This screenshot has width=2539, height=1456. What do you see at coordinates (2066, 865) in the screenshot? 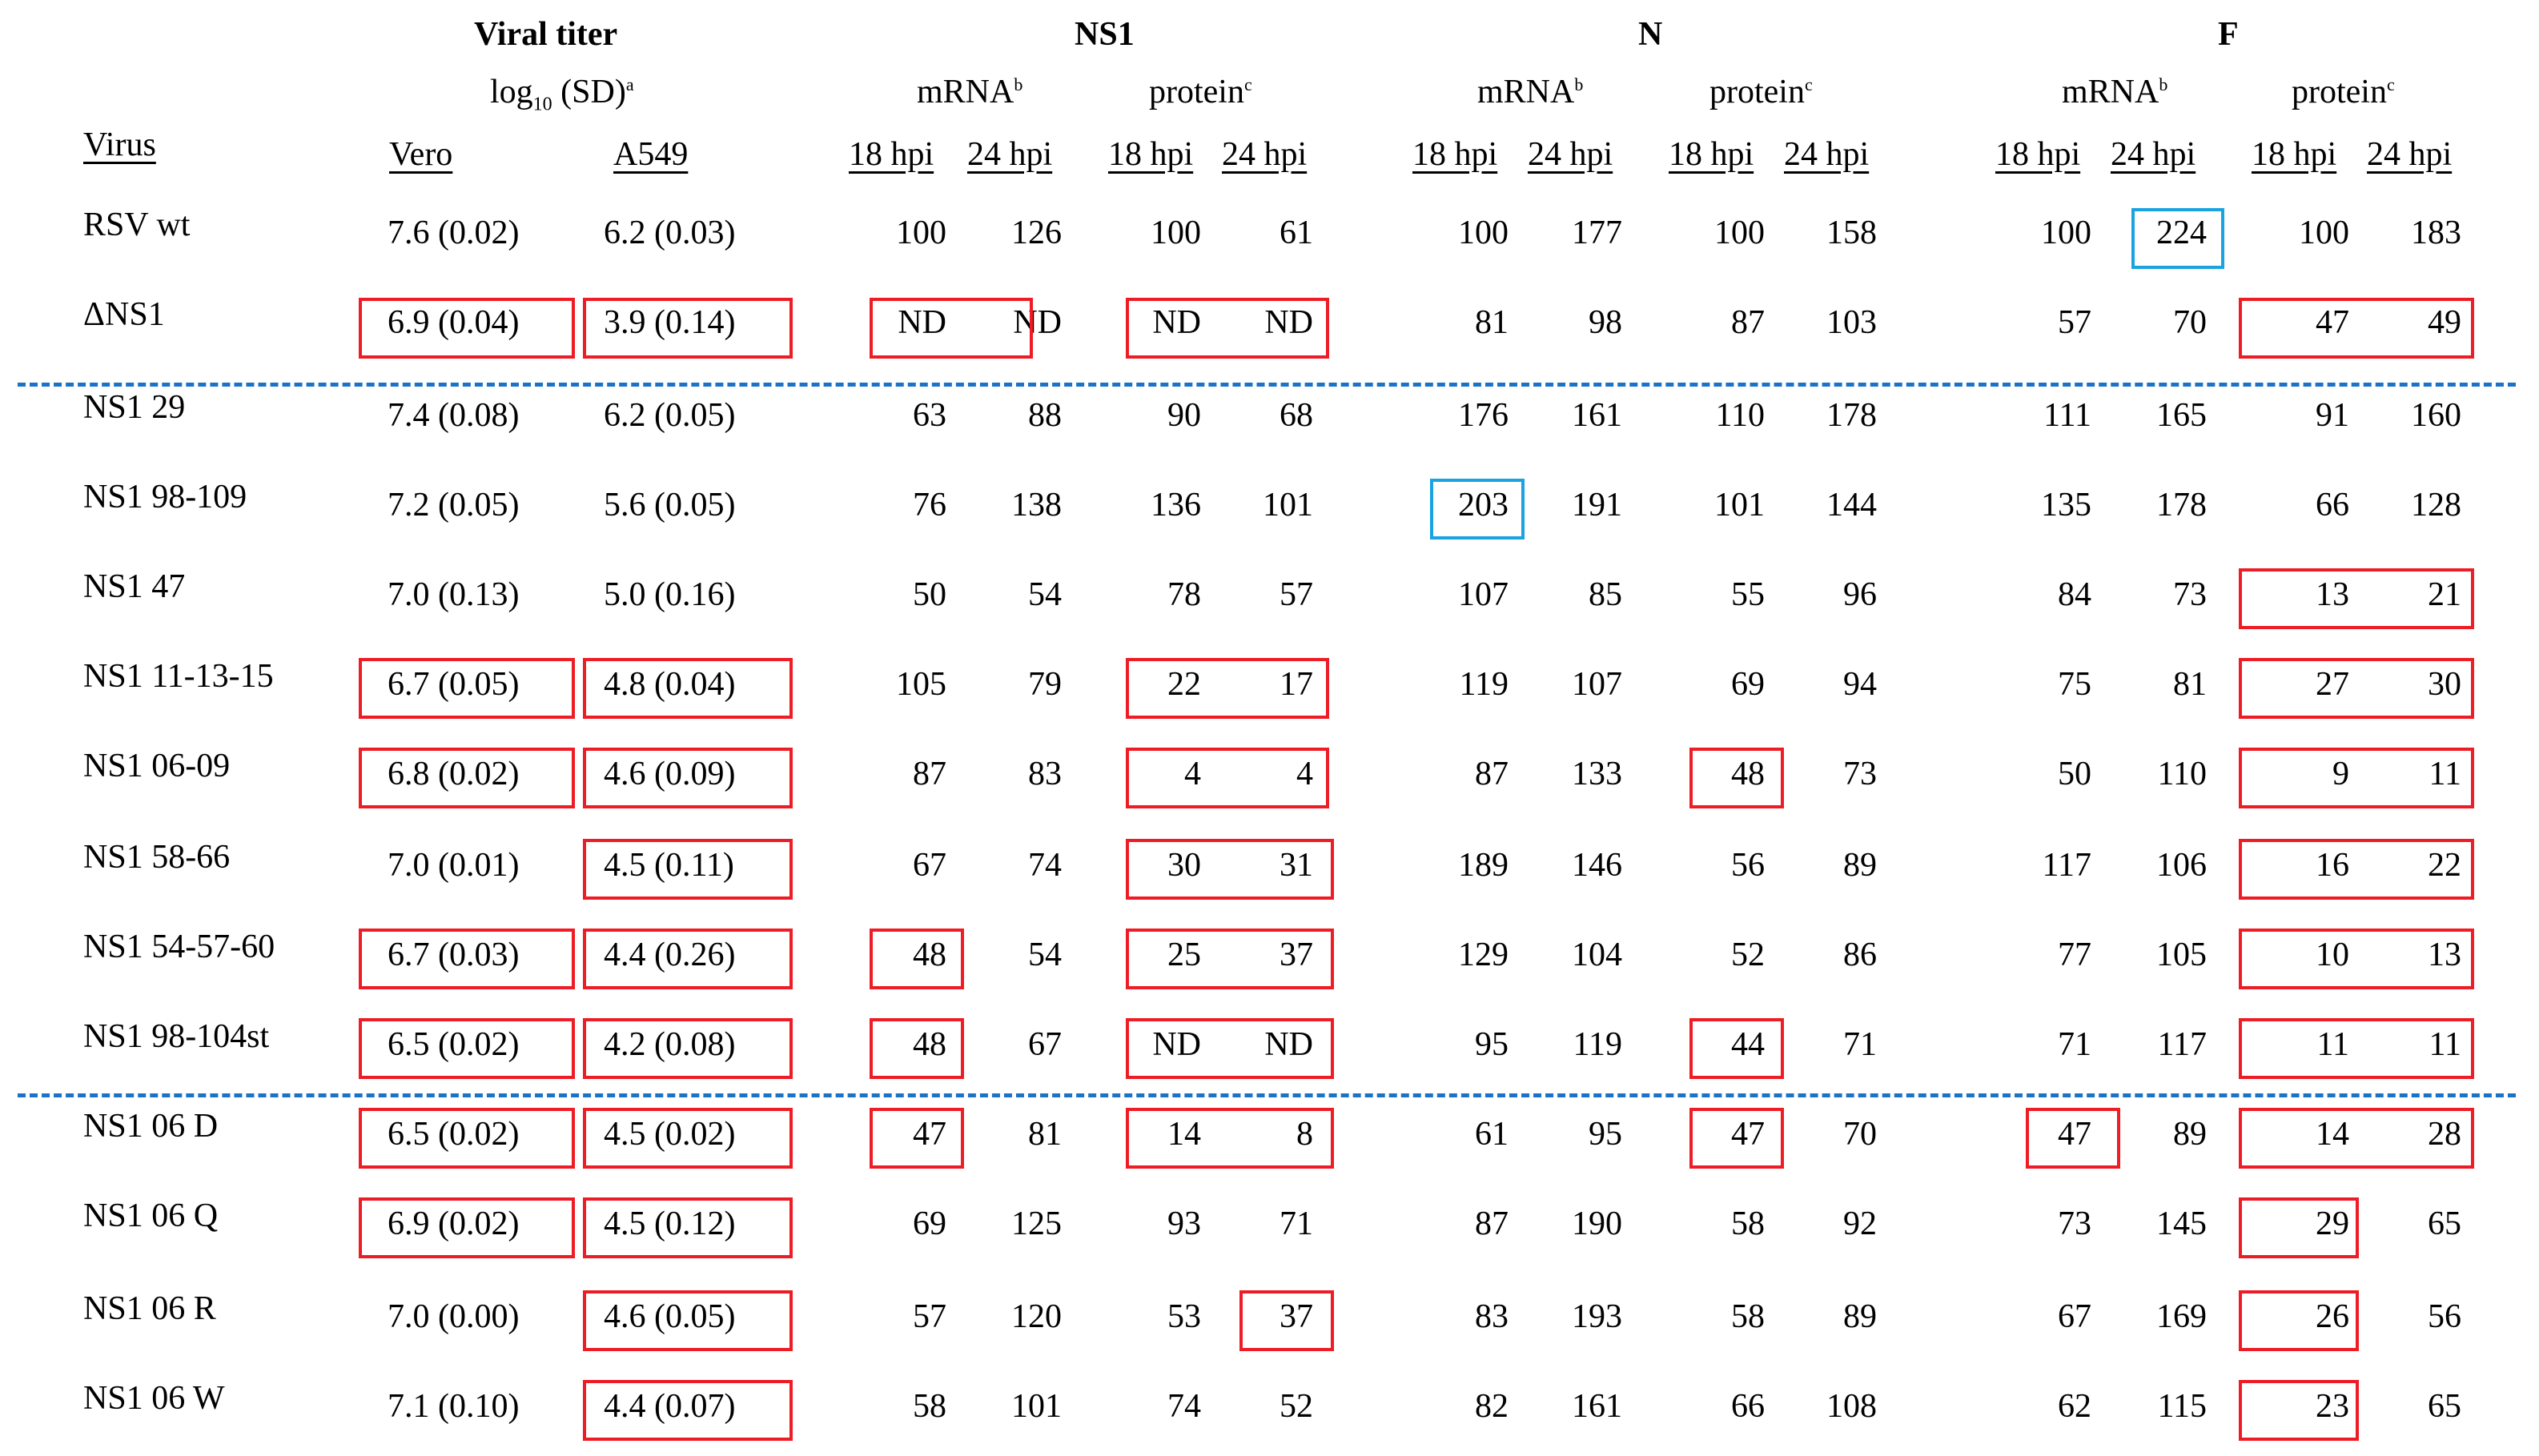
I see `table-cell: 117` at bounding box center [2066, 865].